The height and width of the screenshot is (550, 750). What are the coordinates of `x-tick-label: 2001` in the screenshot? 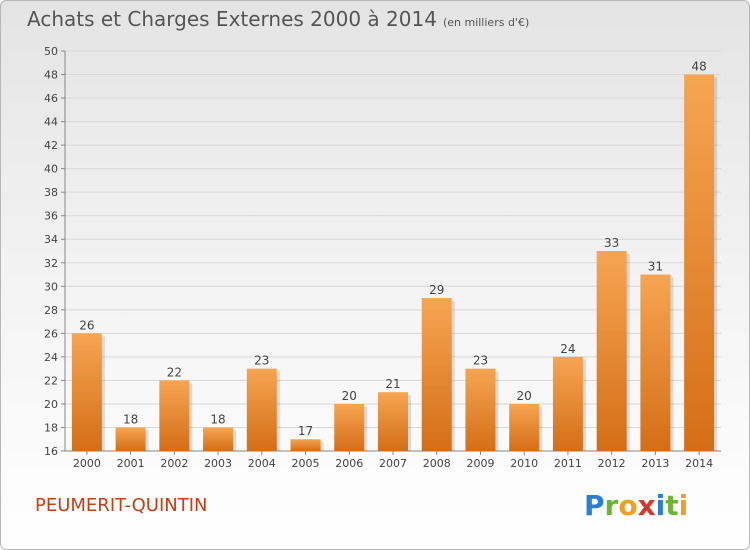 It's located at (131, 463).